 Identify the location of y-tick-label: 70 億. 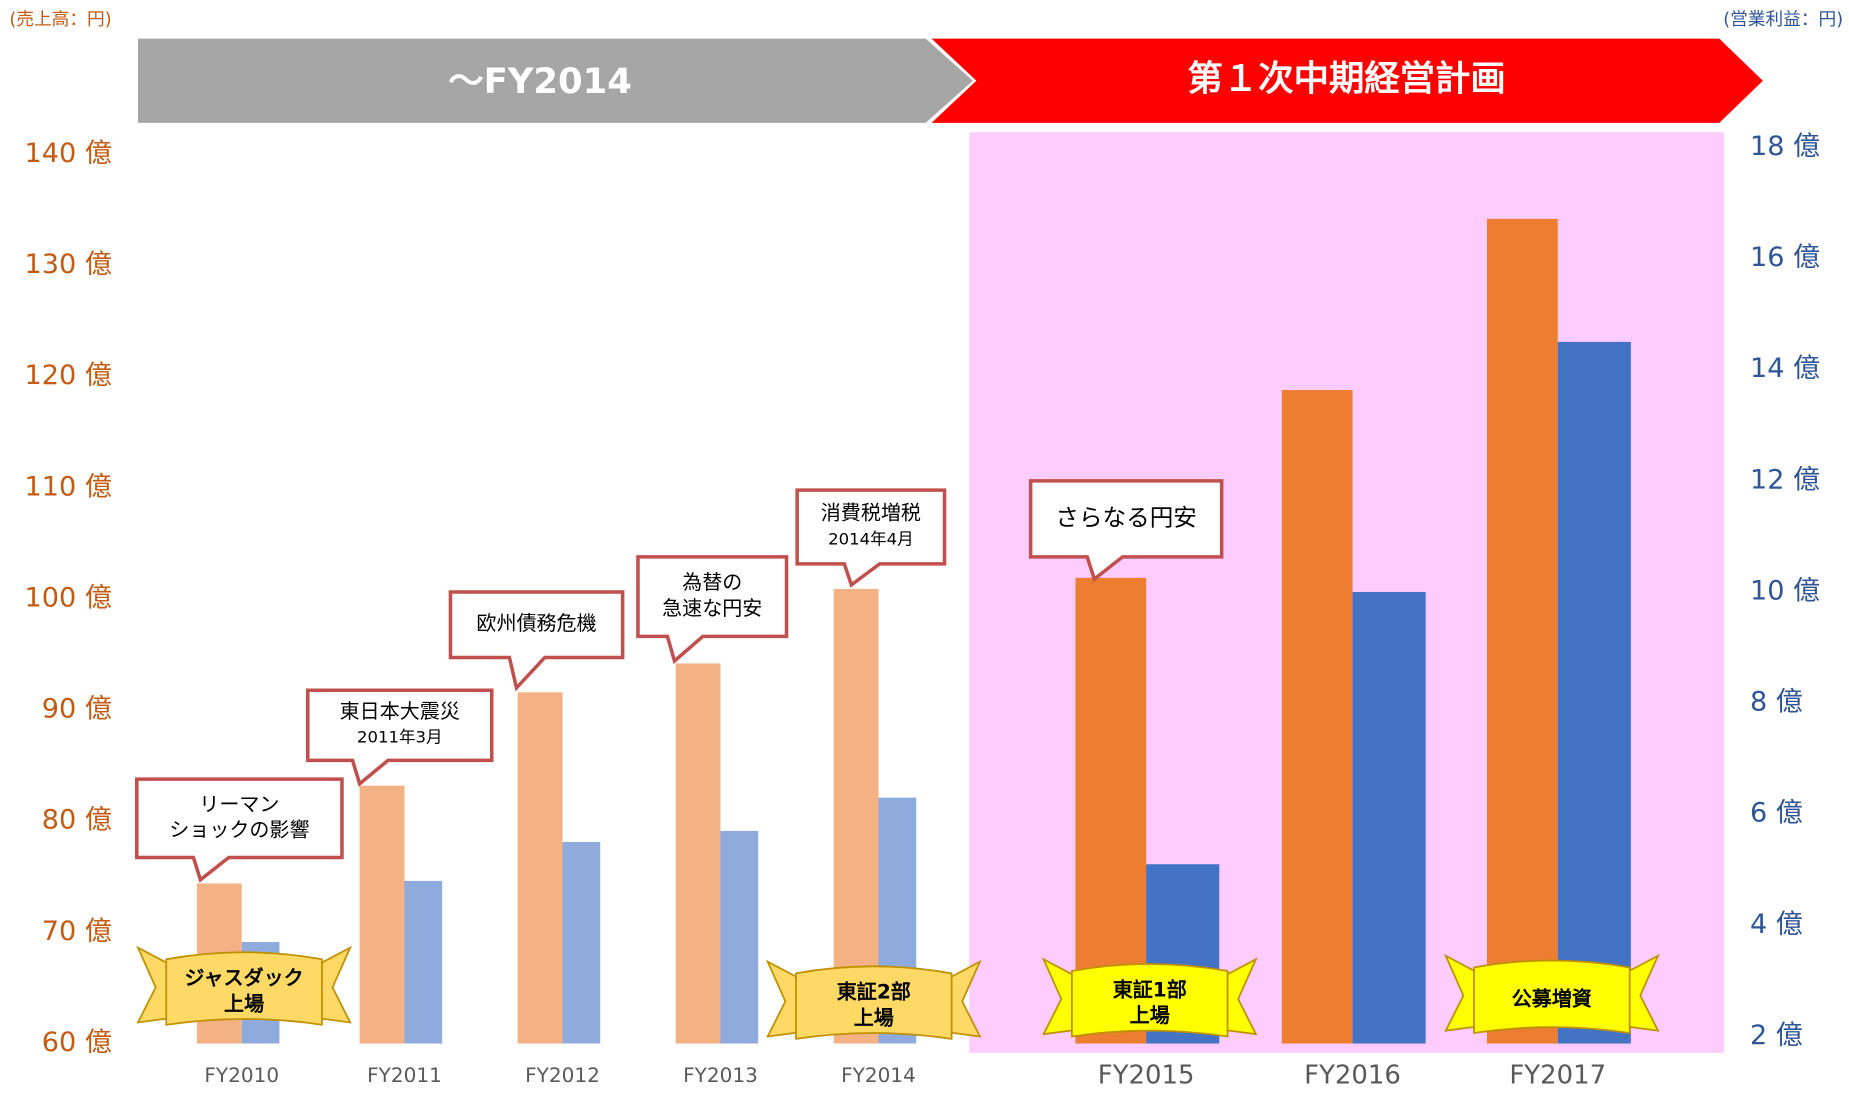
(77, 931).